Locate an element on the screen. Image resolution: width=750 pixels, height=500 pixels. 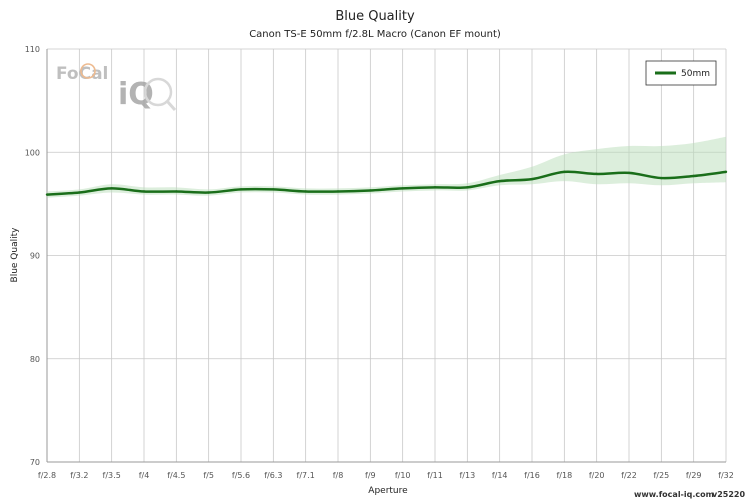
x-tick-label: f/6.3 is located at coordinates (273, 475).